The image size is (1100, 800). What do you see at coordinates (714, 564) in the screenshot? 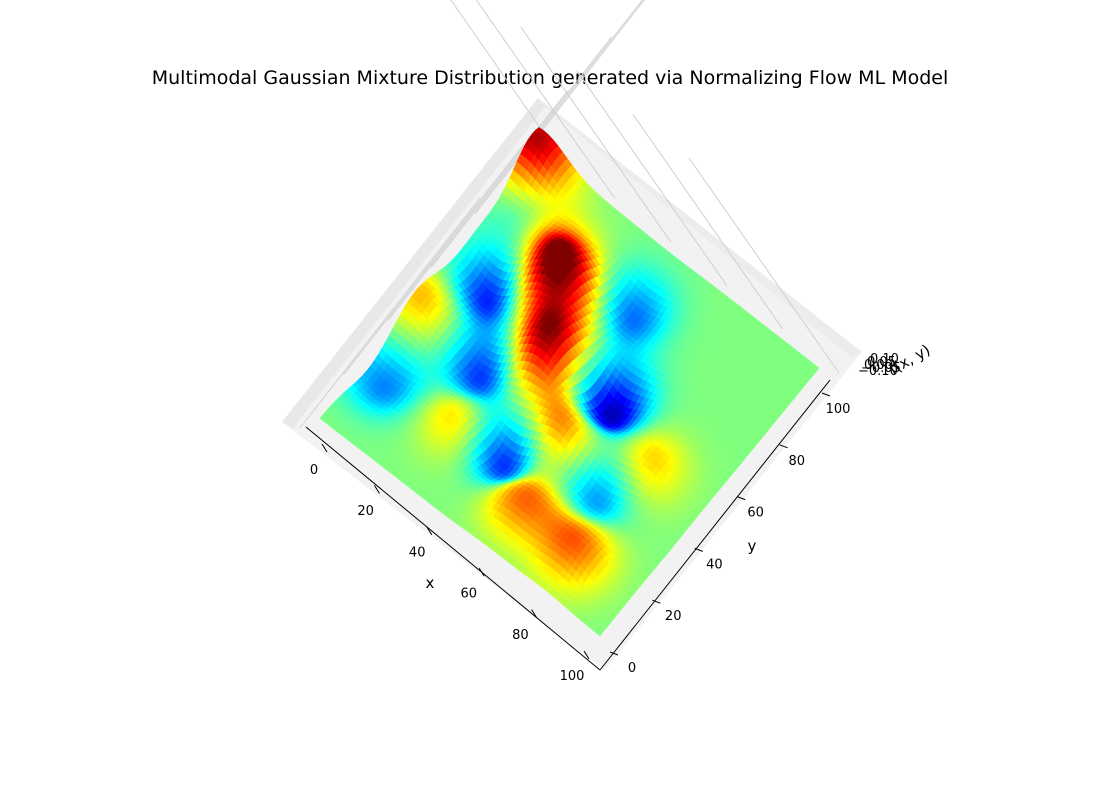
I see `y-tick-label: 40` at bounding box center [714, 564].